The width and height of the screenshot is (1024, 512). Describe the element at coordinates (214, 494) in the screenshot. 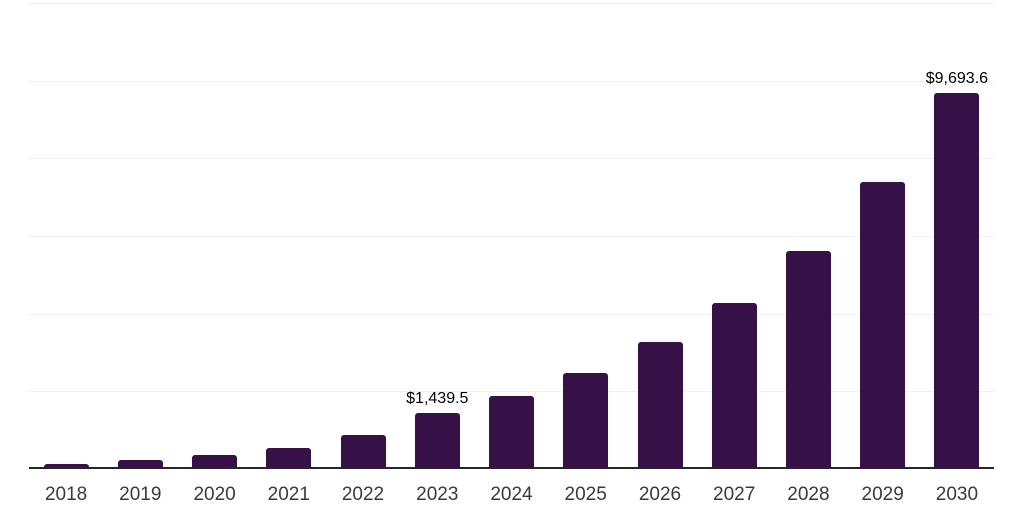

I see `x-tick-2020: 2020` at that location.